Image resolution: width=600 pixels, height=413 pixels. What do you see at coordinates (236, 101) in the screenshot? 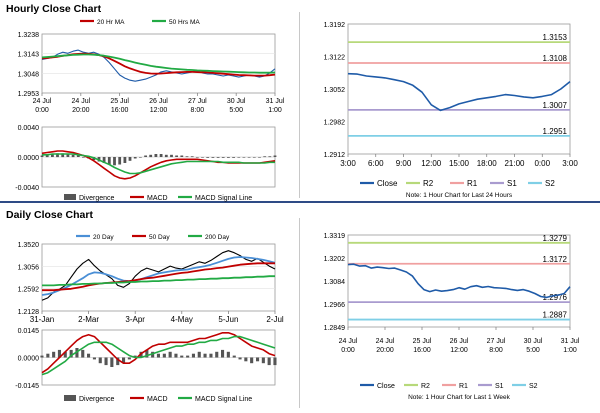
I see `hourly-price-x-tick-date: 30 Jul` at bounding box center [236, 101].